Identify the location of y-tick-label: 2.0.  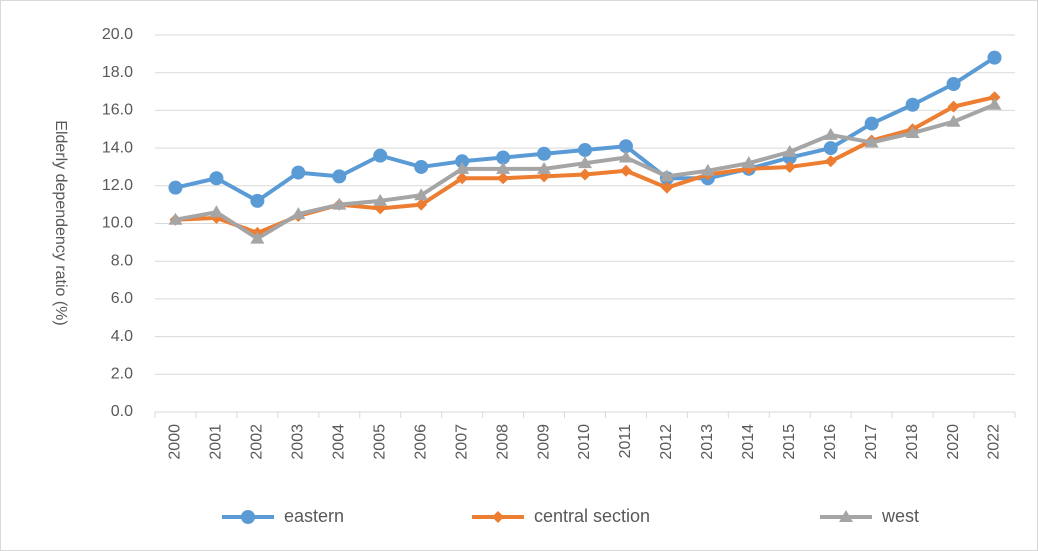
(122, 374).